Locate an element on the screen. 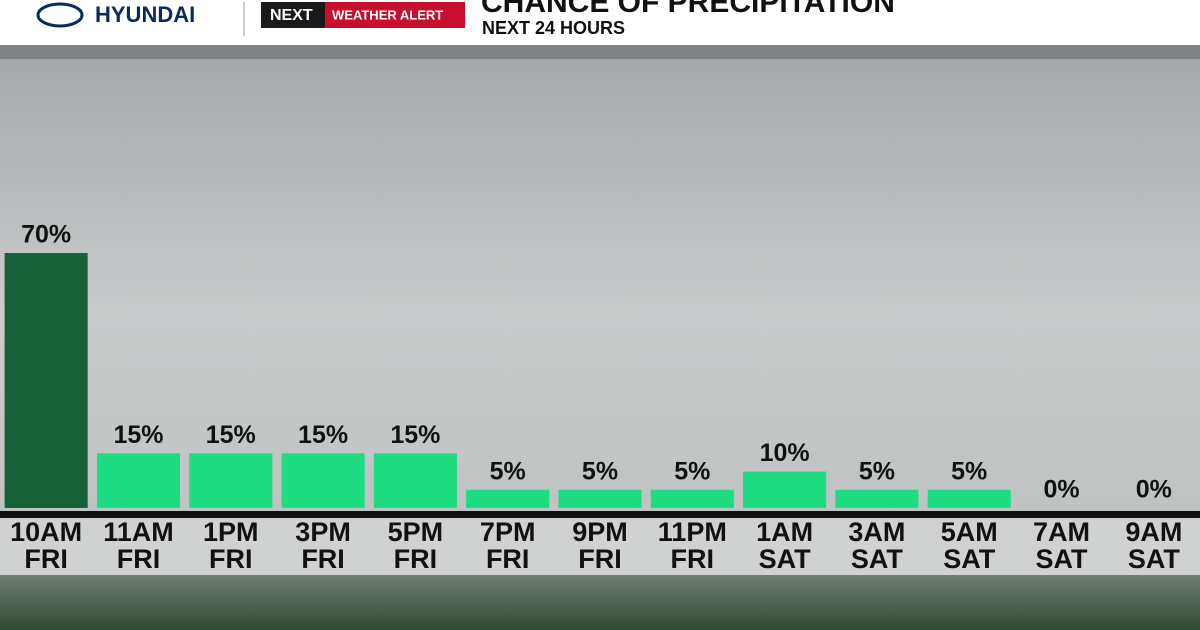 This screenshot has height=630, width=1200. x-tick-label: 7PM is located at coordinates (508, 532).